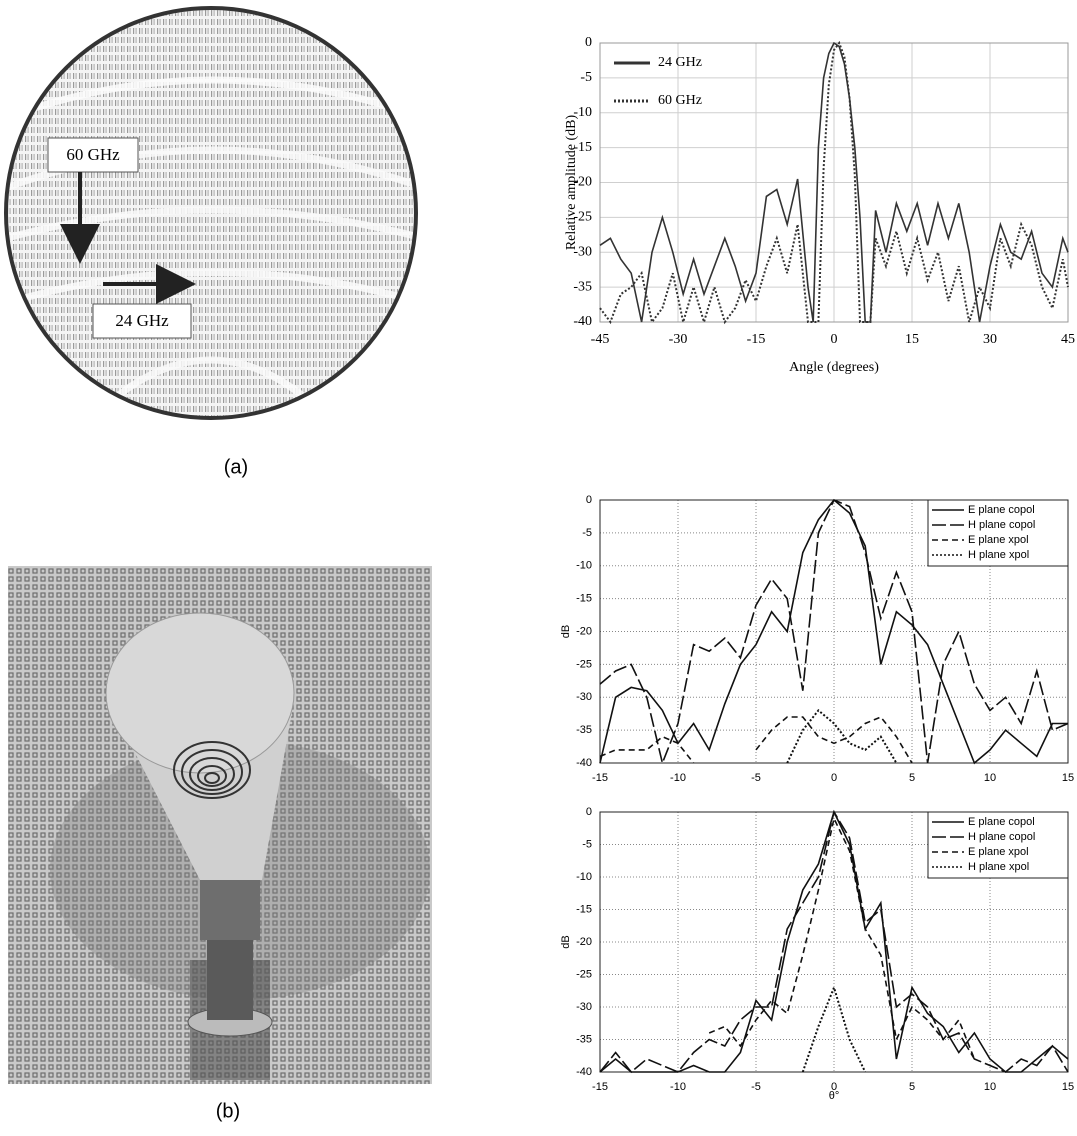 The image size is (1077, 1136). What do you see at coordinates (834, 1096) in the screenshot?
I see `x-axis-label: θ°` at bounding box center [834, 1096].